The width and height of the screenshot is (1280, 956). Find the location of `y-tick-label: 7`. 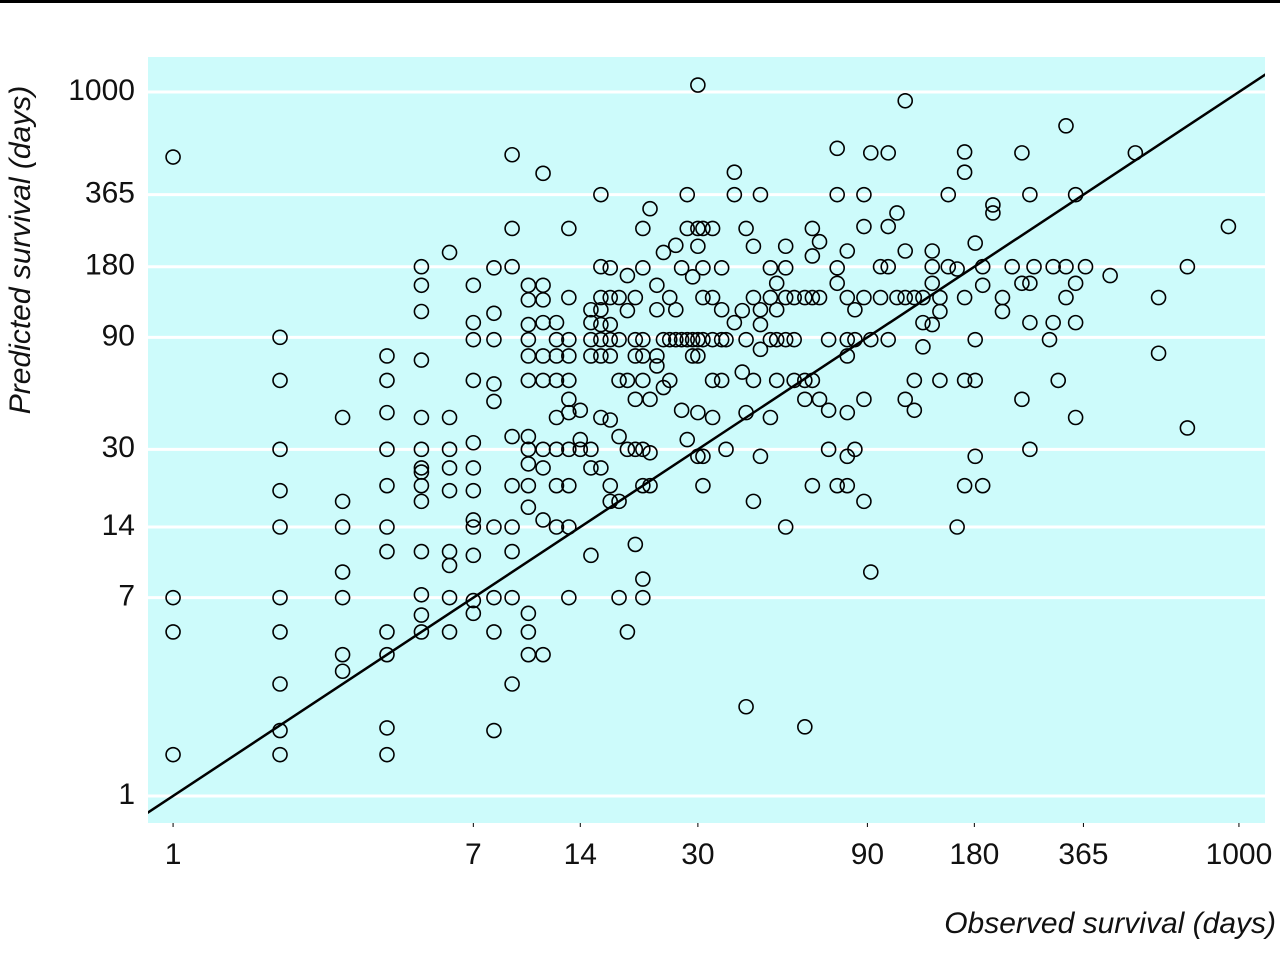

y-tick-label: 7 is located at coordinates (126, 596).